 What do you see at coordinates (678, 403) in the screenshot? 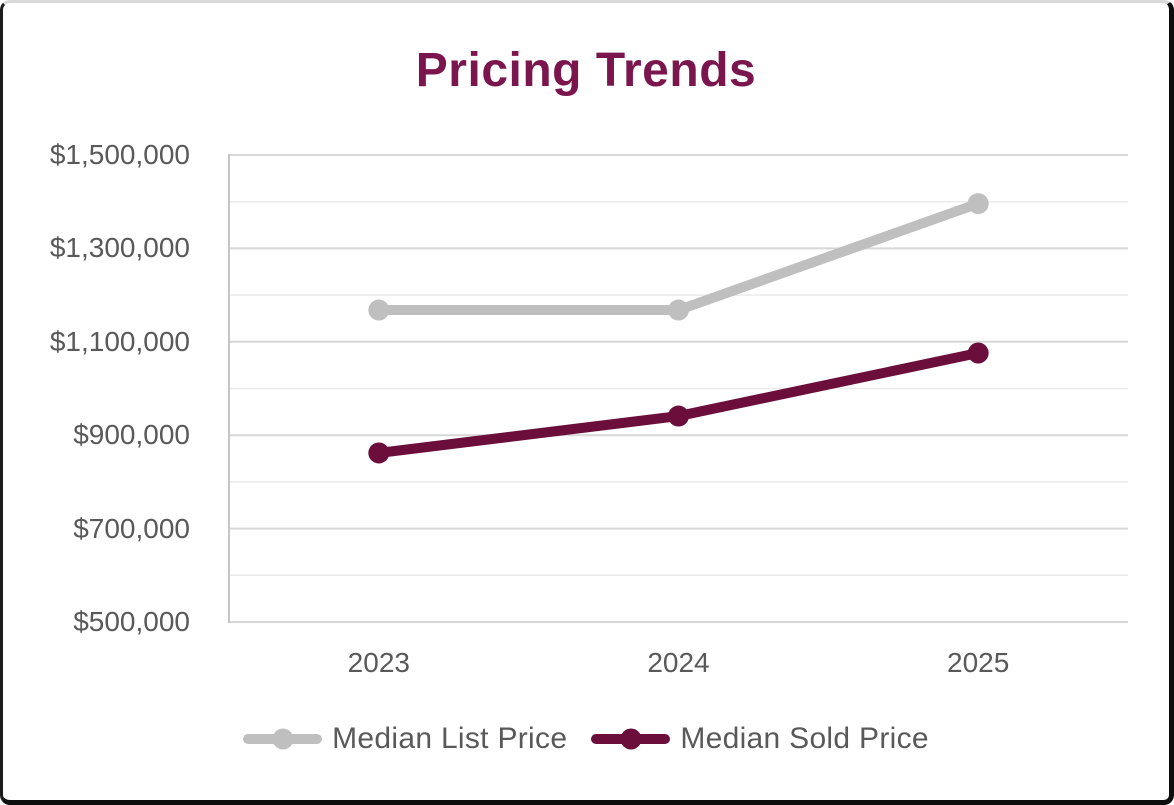
I see `series-line-median-sold-price` at bounding box center [678, 403].